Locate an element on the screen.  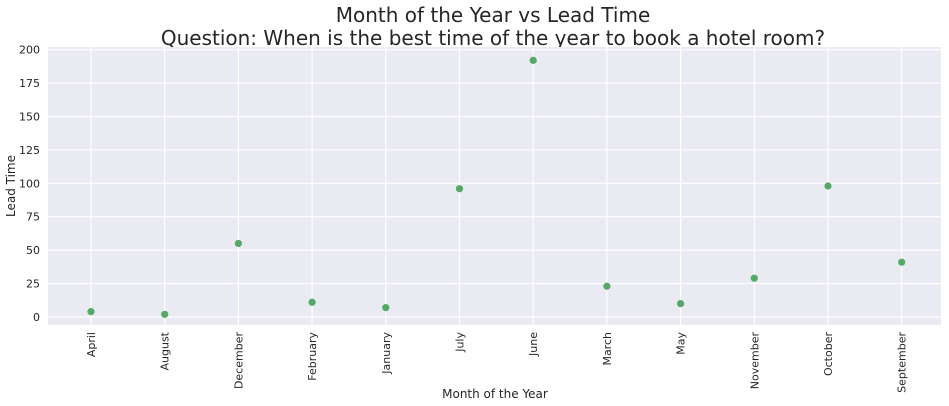
y-axis-ticks: 0 25 50 75 100 125 150 175 200 is located at coordinates (29, 184).